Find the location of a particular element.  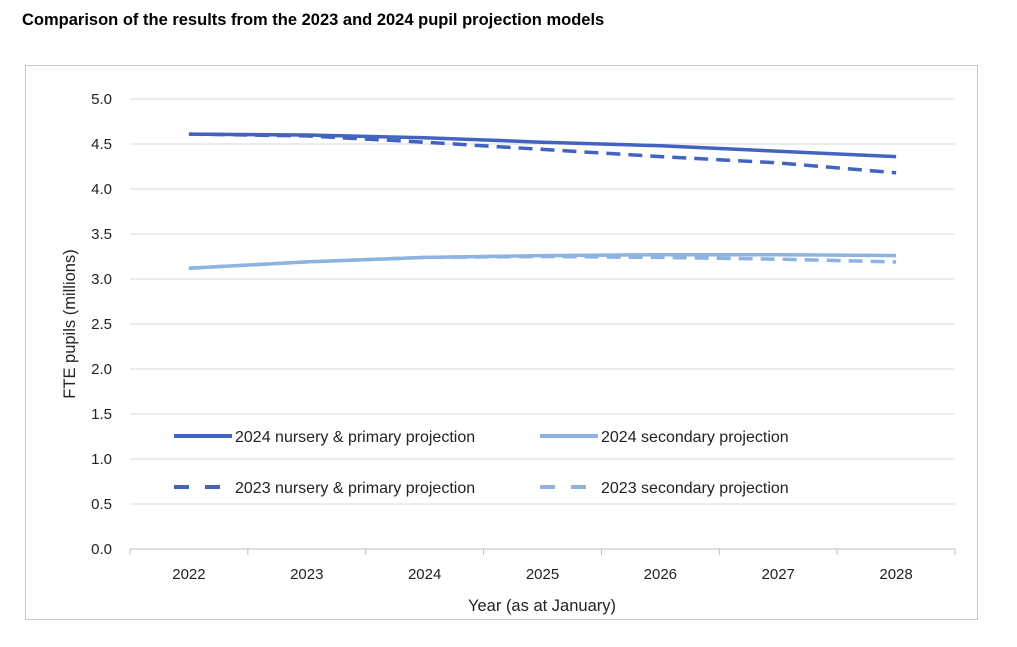

y-tick-label: 3.0 is located at coordinates (101, 279).